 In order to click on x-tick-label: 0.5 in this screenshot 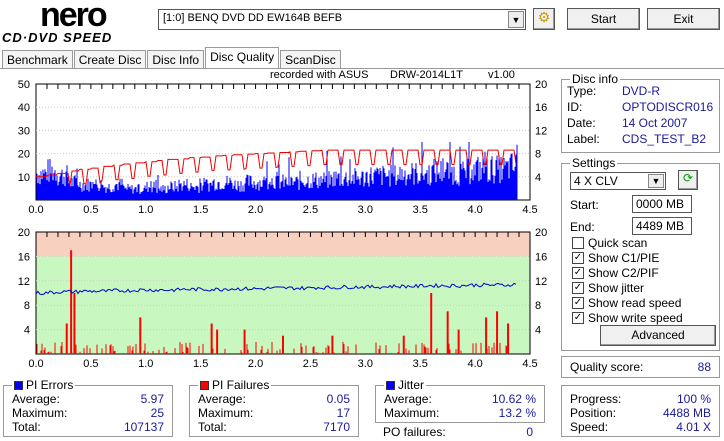, I will do `click(90, 210)`.